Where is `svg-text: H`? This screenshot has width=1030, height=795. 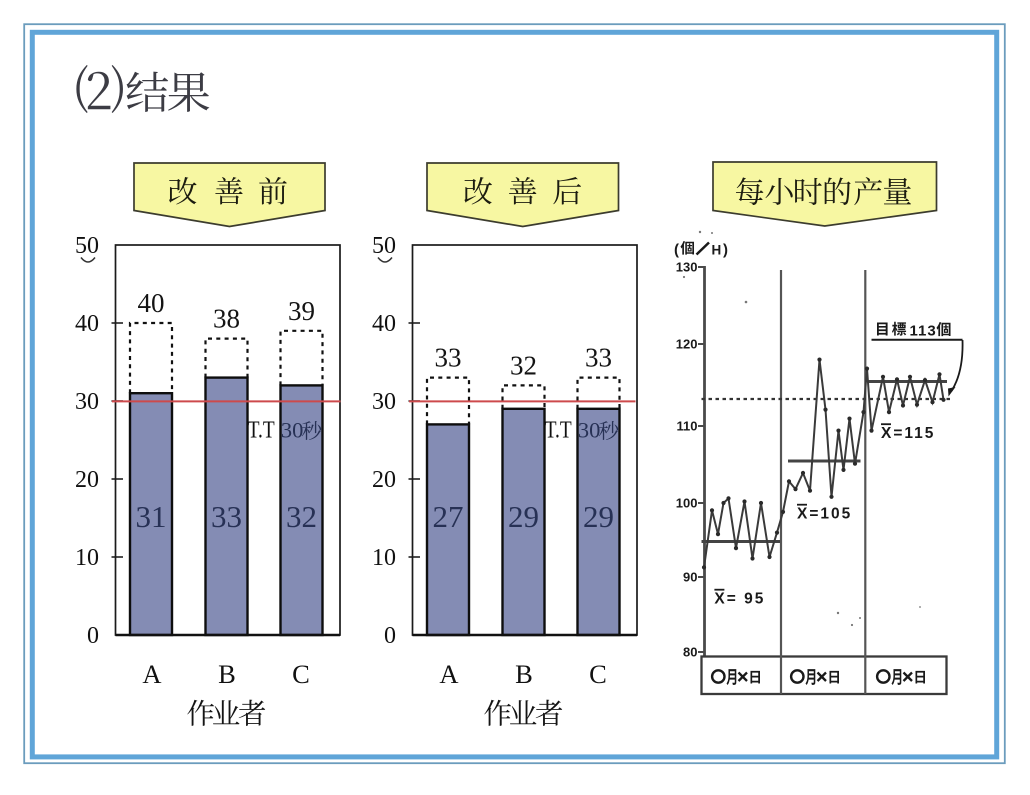
svg-text: H is located at coordinates (717, 250).